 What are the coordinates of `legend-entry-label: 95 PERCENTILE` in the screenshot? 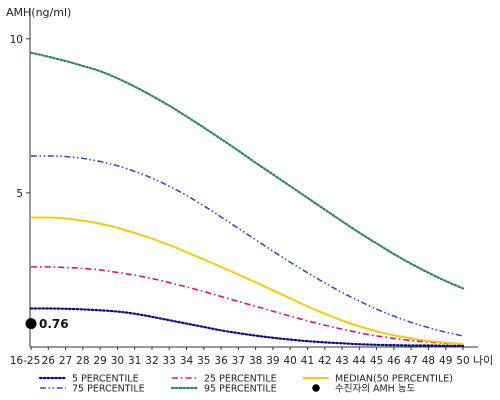 It's located at (240, 389).